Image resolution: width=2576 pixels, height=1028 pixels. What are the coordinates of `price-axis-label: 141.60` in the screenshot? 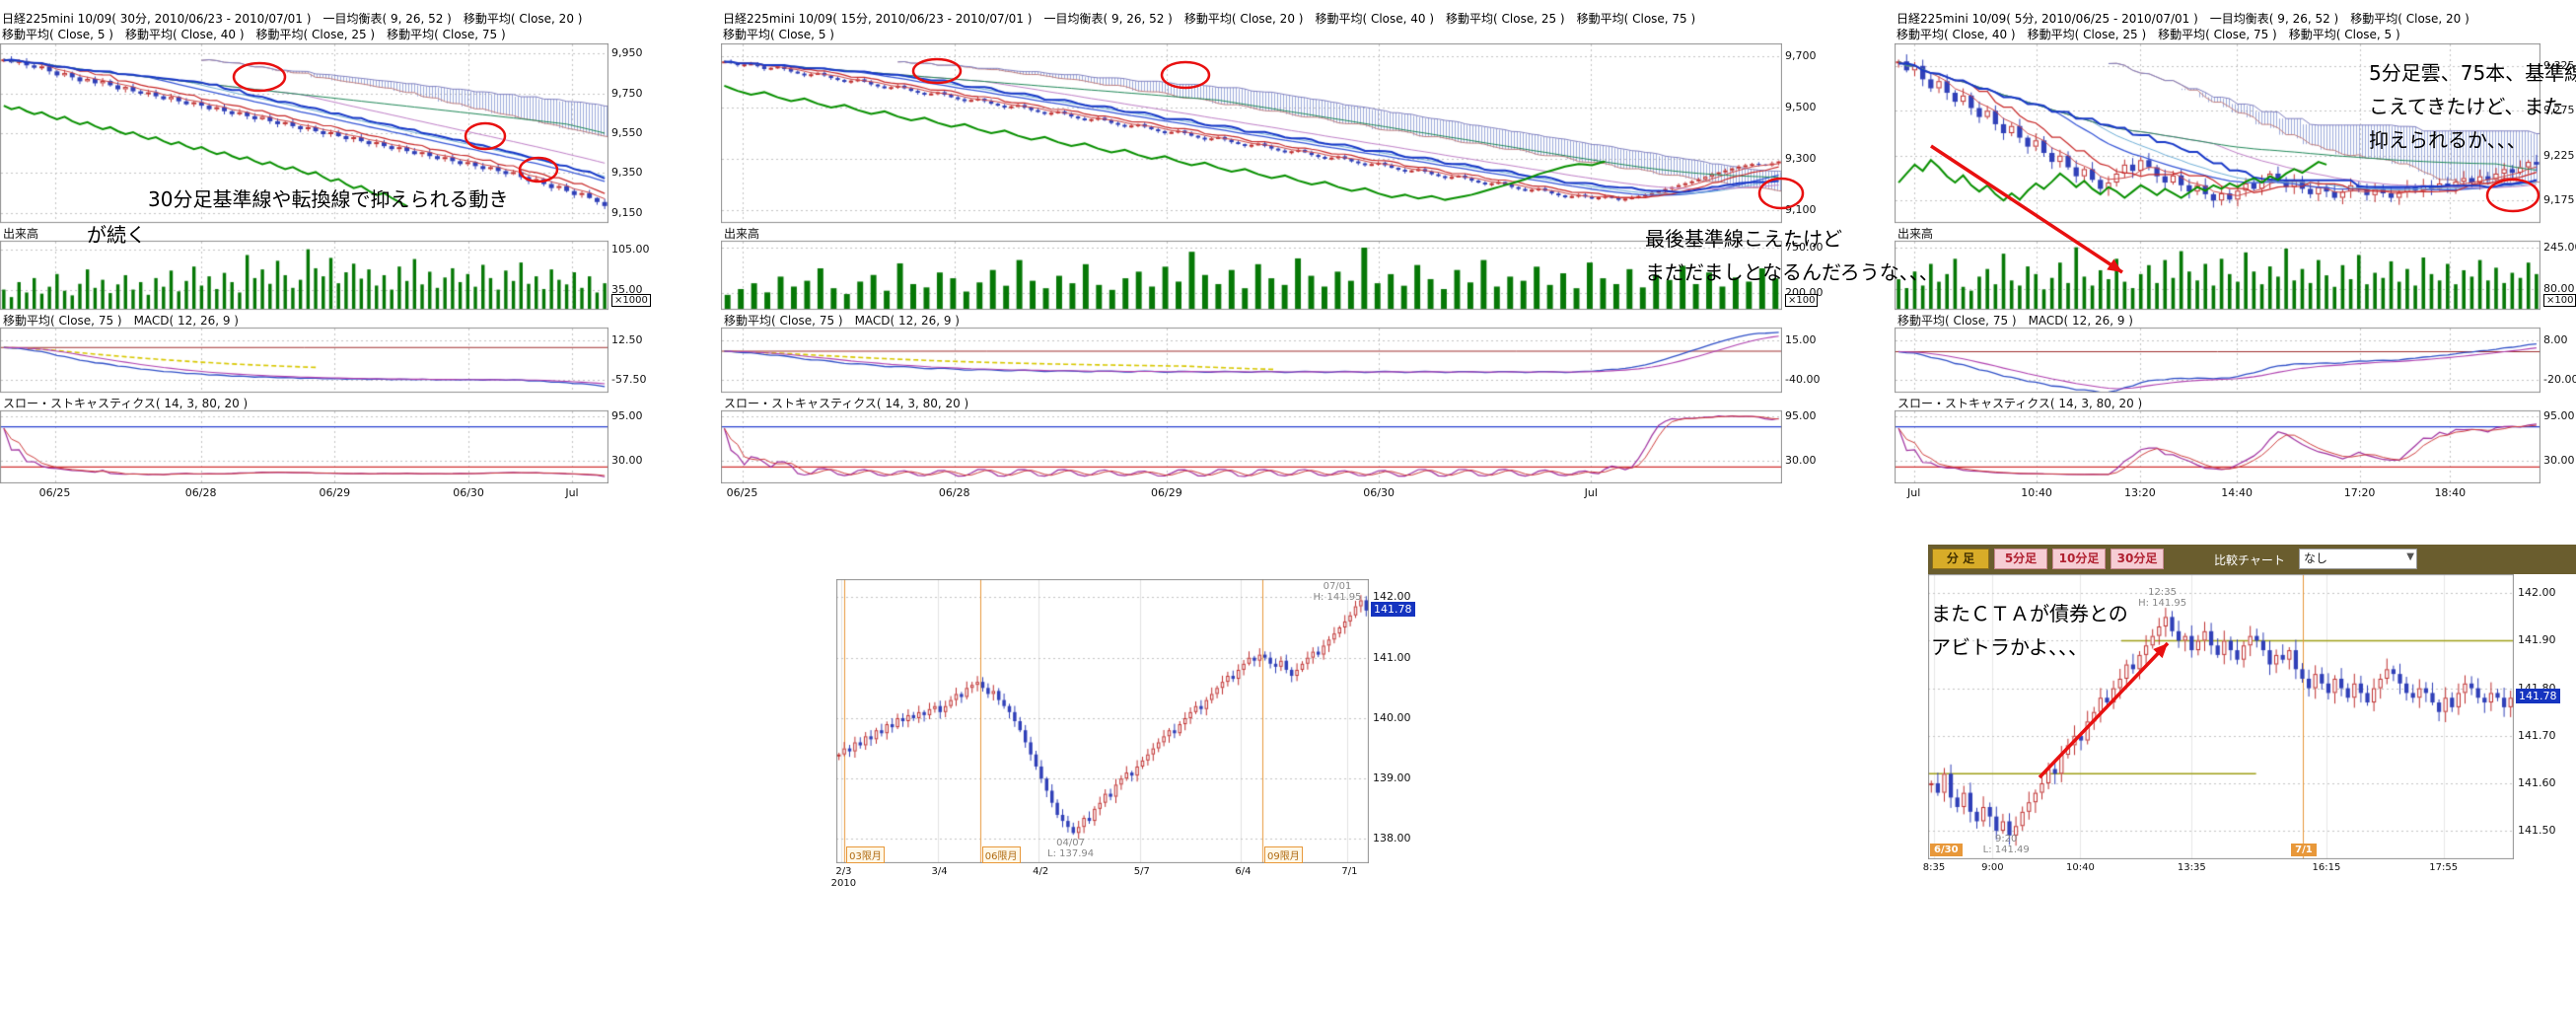 It's located at (2537, 782).